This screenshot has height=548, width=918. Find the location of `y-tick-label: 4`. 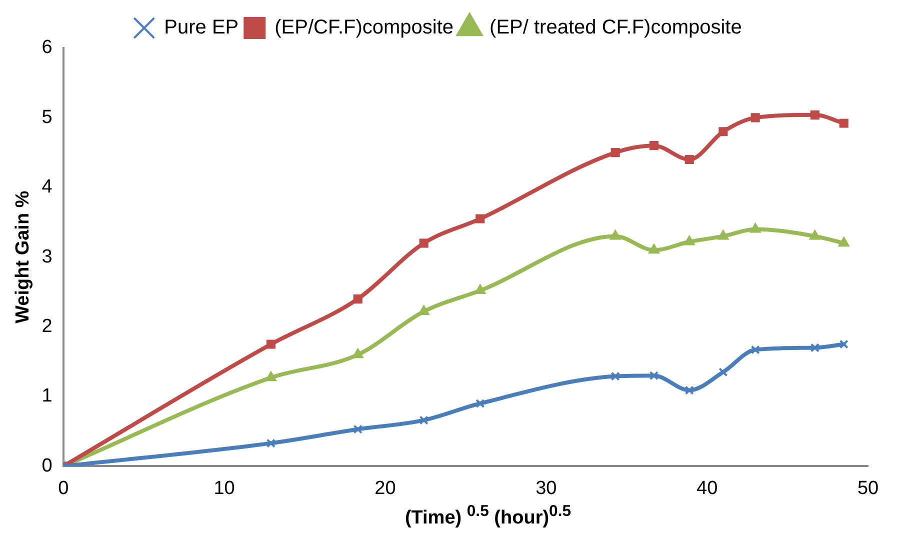

y-tick-label: 4 is located at coordinates (47, 187).